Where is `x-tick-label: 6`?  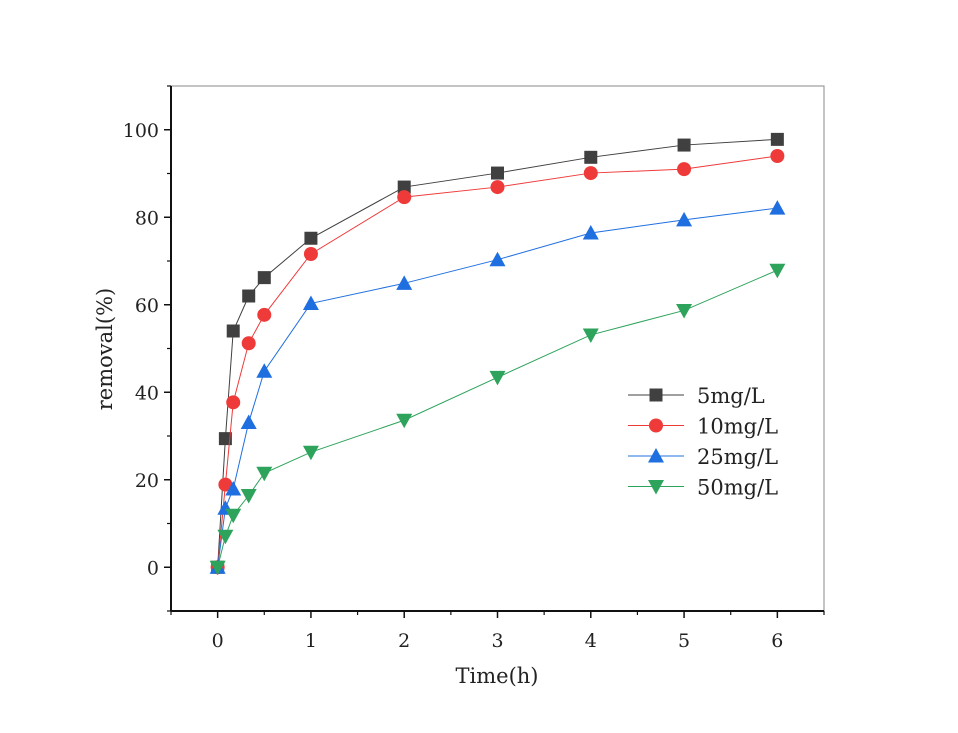
x-tick-label: 6 is located at coordinates (777, 641).